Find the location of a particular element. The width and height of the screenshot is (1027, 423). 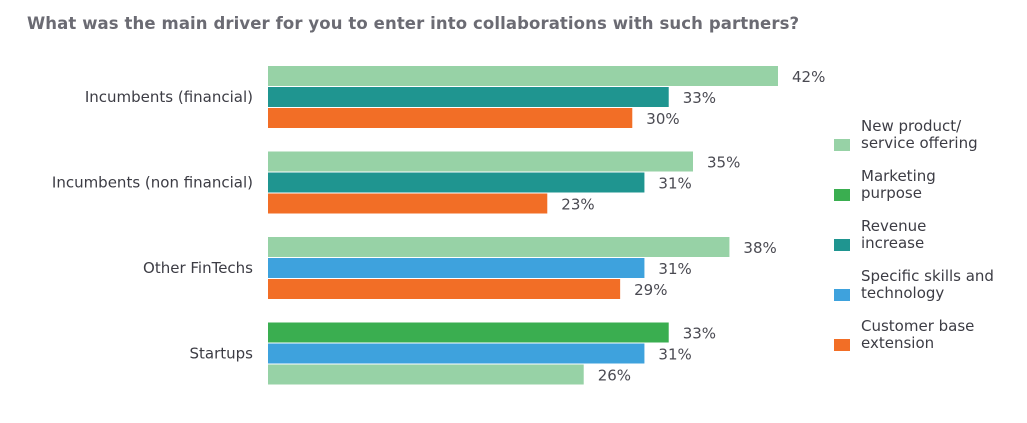

bar-incumbents-financial-customer-base-extension is located at coordinates (450, 118).